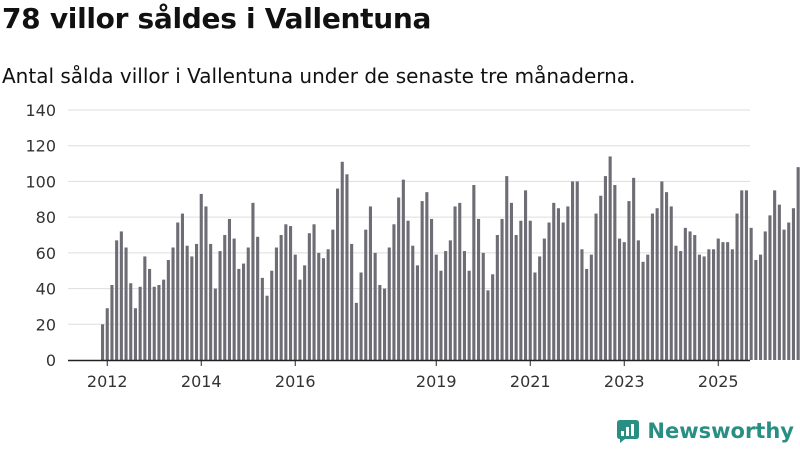 Image resolution: width=800 pixels, height=450 pixels. I want to click on y-tick-label: 0, so click(51, 360).